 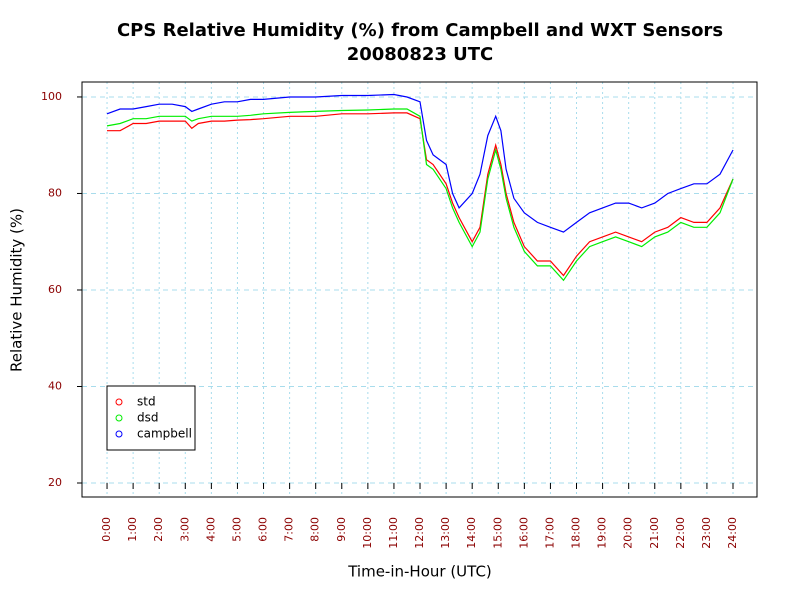 What do you see at coordinates (602, 533) in the screenshot?
I see `x-tick-label: 19:00` at bounding box center [602, 533].